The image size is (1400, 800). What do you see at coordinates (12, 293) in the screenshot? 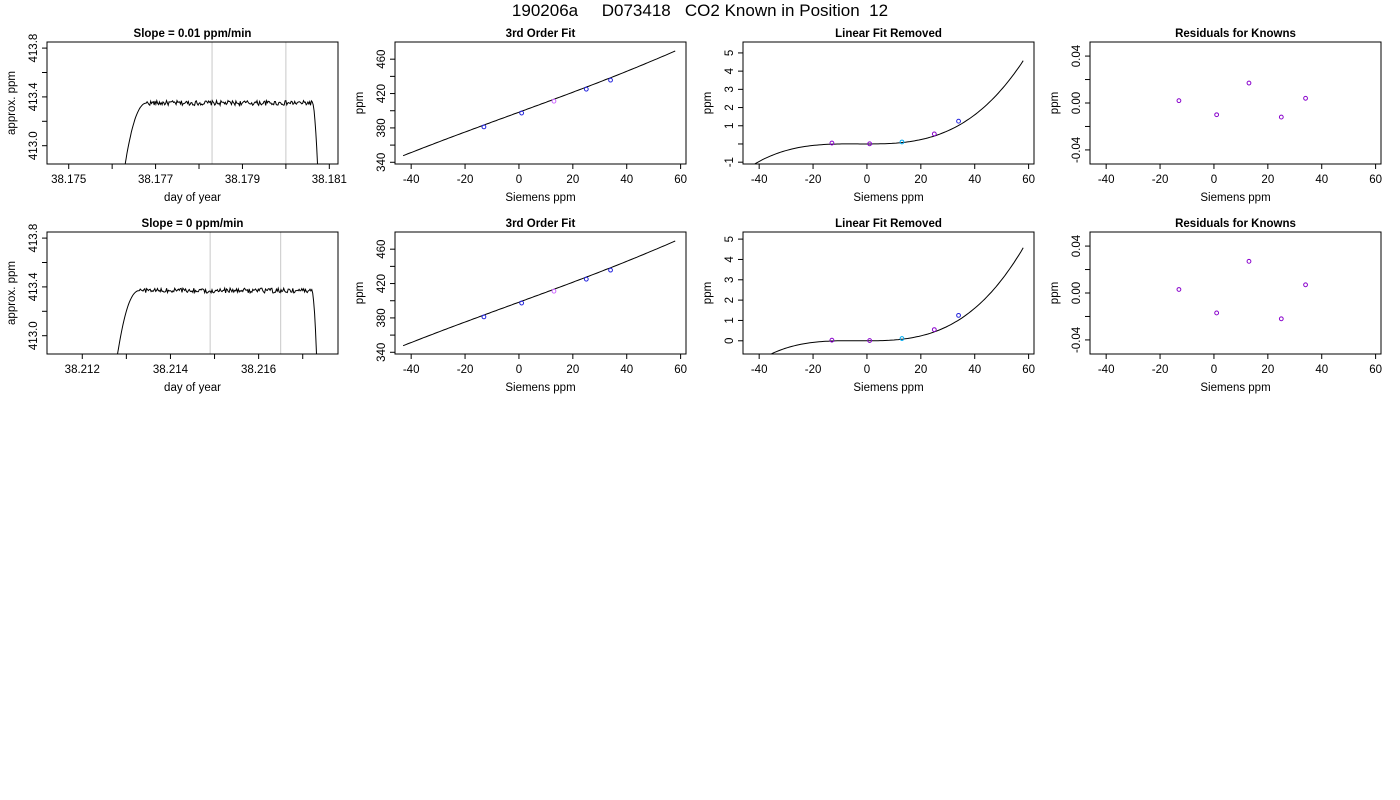
I see `y-axis-label: approx. ppm` at bounding box center [12, 293].